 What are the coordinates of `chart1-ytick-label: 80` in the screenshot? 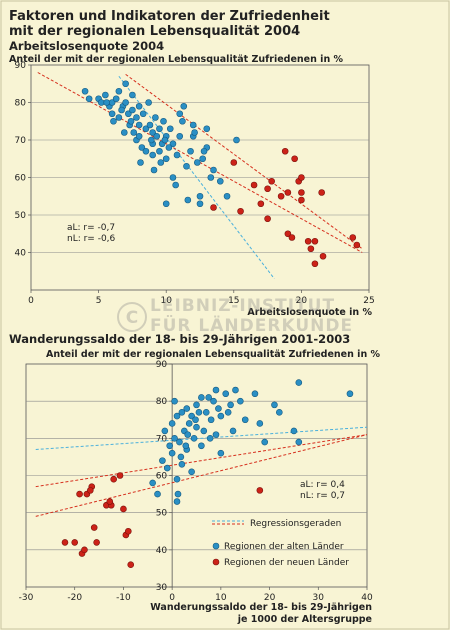 It's located at (21, 104).